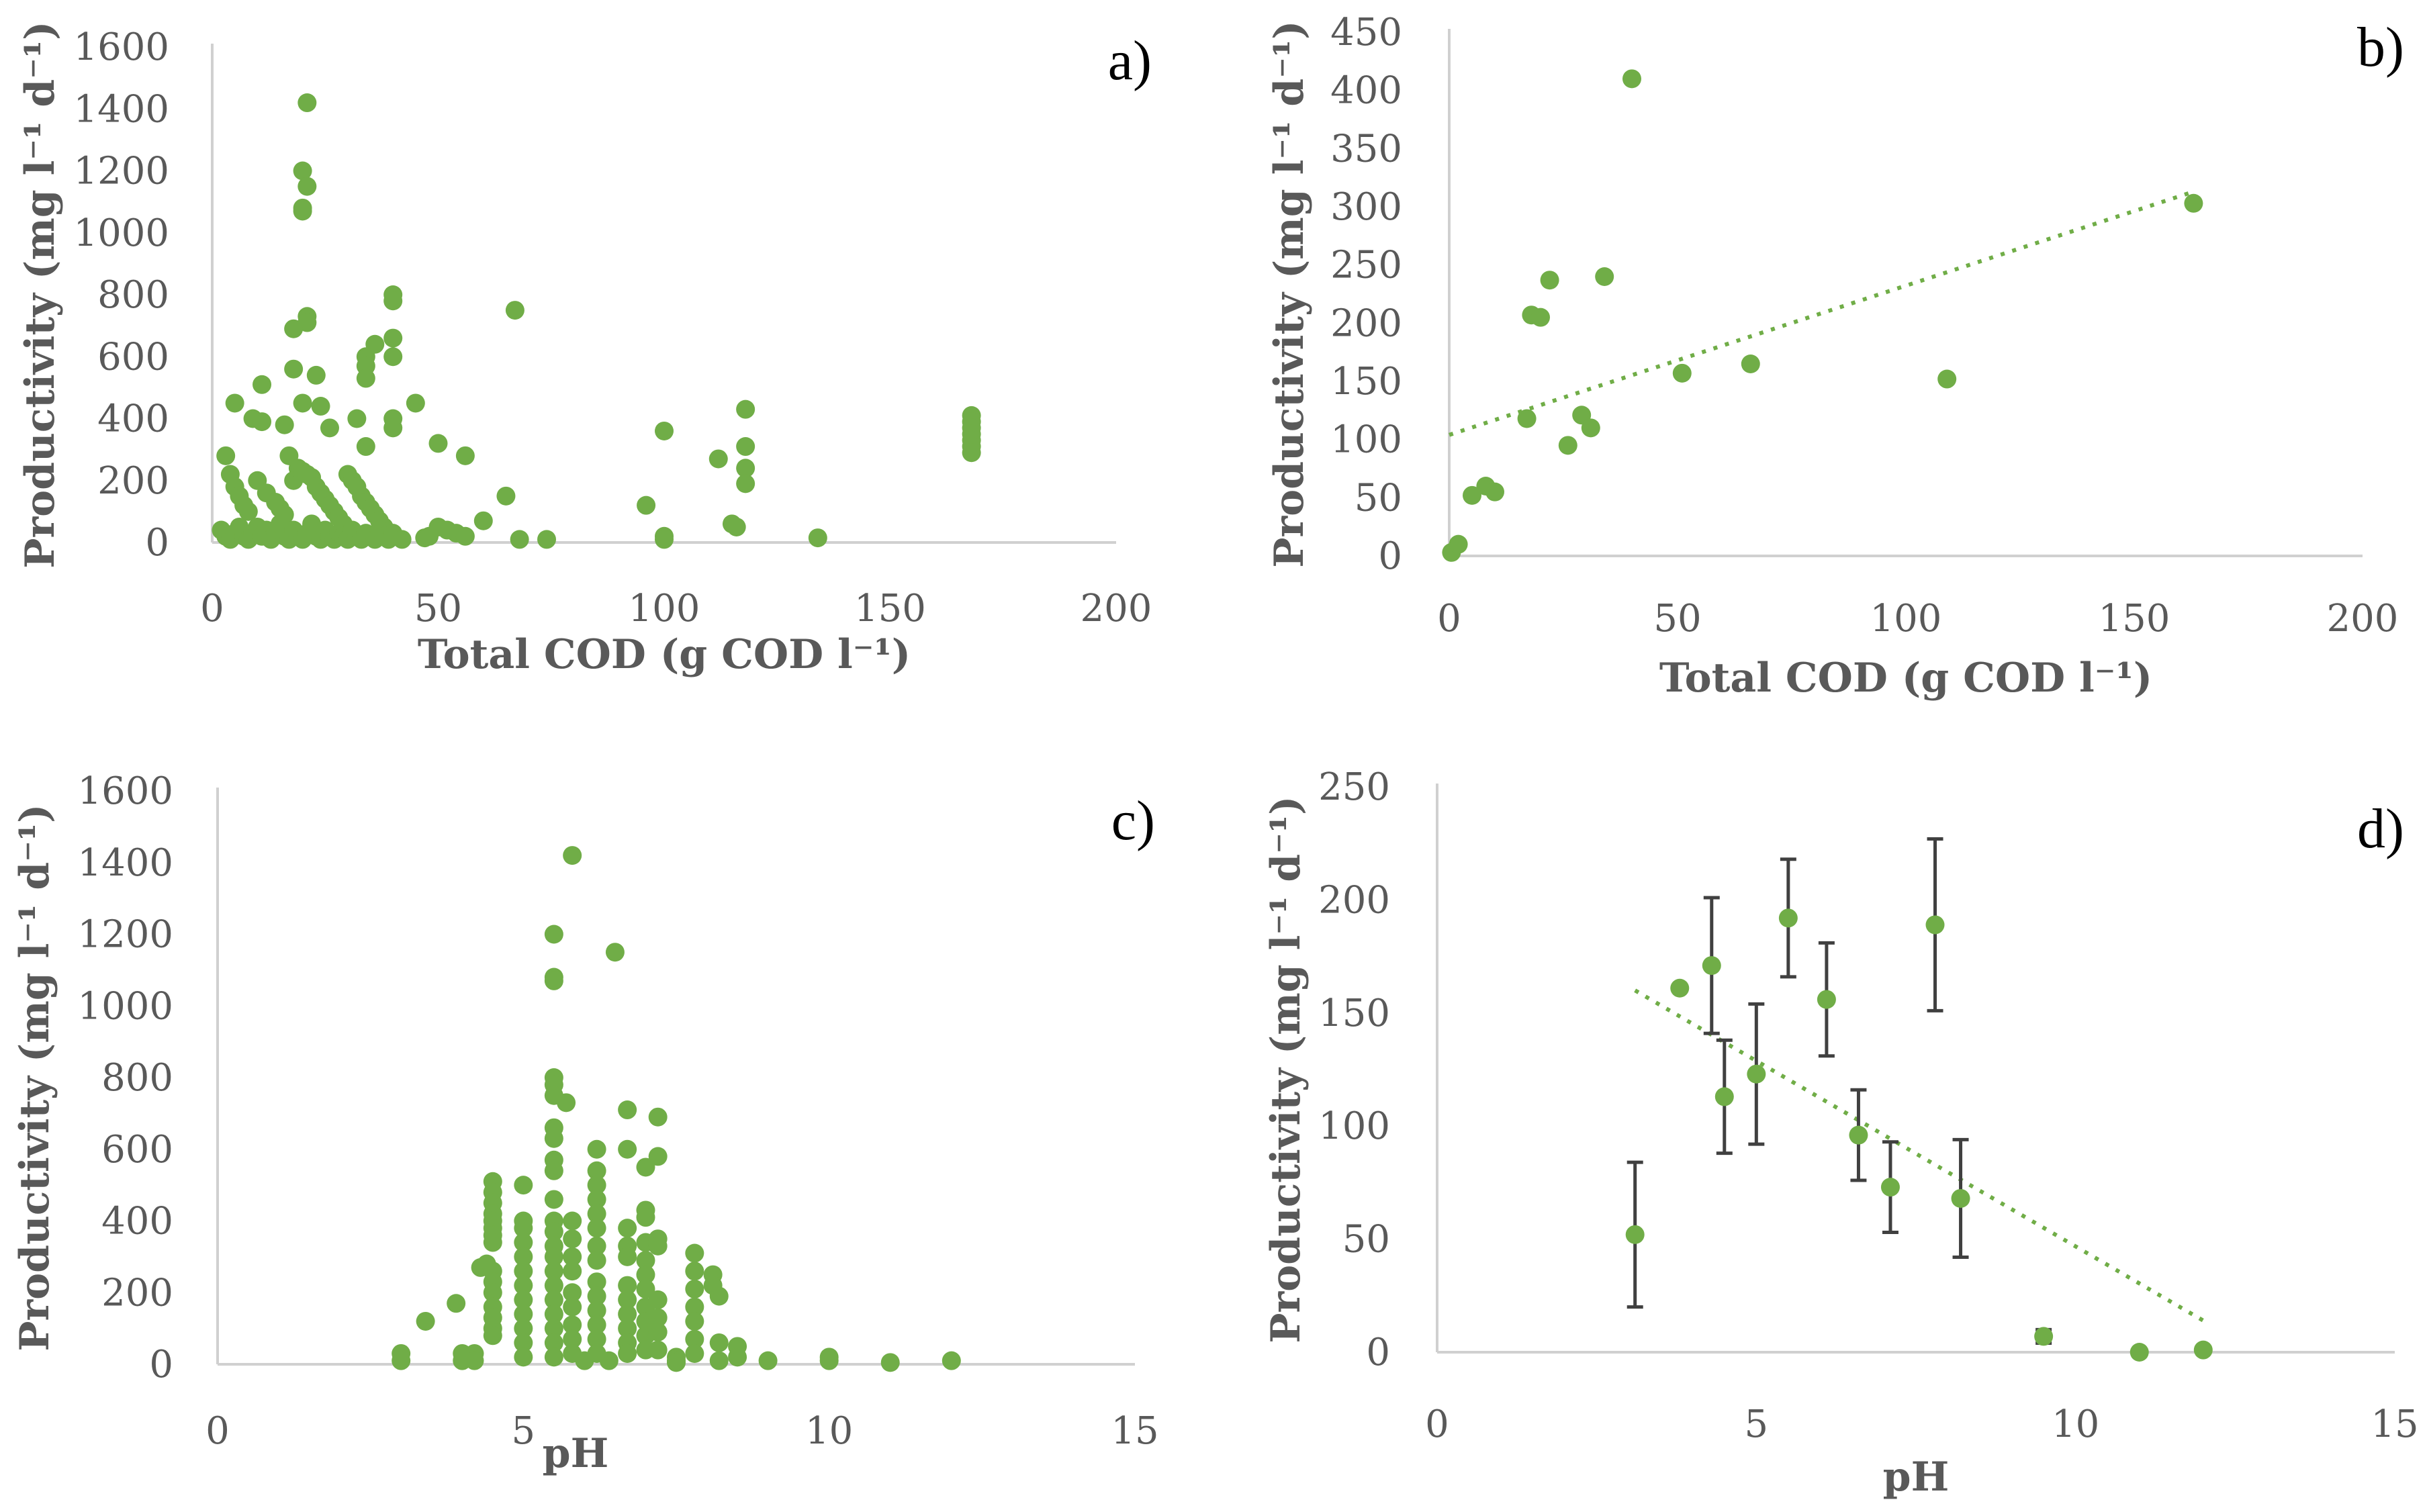 Image resolution: width=2427 pixels, height=1512 pixels. Describe the element at coordinates (125, 1006) in the screenshot. I see `y-tick-label: 1000` at that location.